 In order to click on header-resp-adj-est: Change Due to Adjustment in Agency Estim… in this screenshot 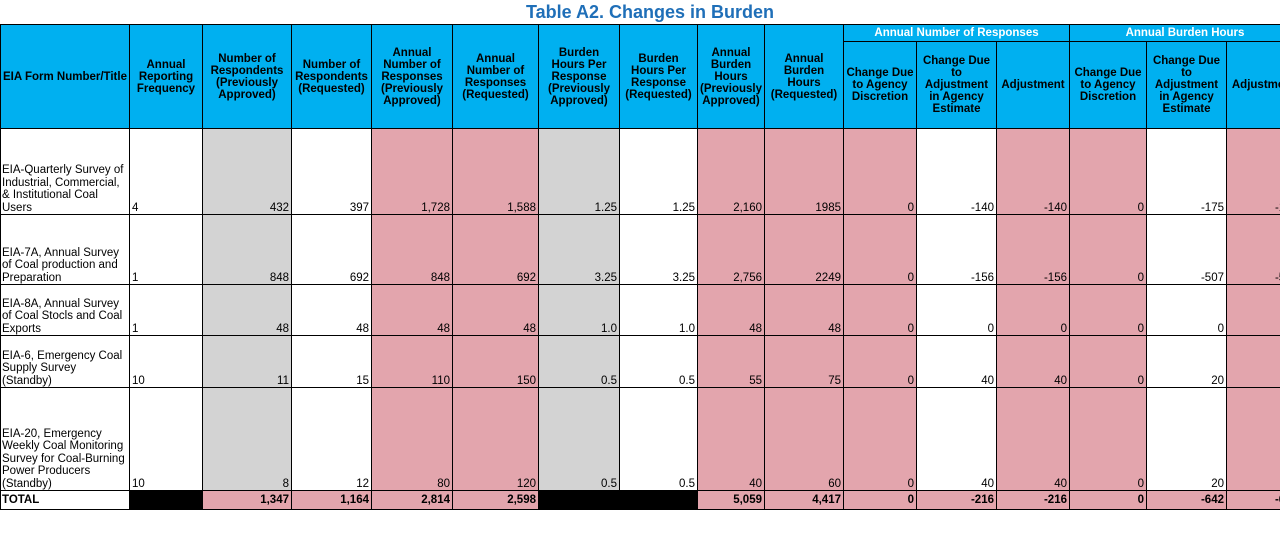, I will do `click(956, 85)`.